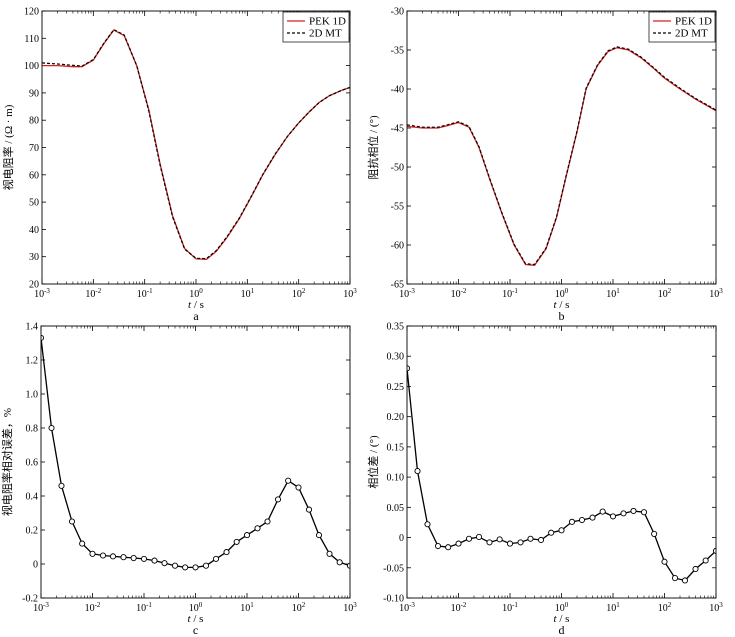  Describe the element at coordinates (373, 462) in the screenshot. I see `y-axis-label: 相位差 / (°)` at that location.